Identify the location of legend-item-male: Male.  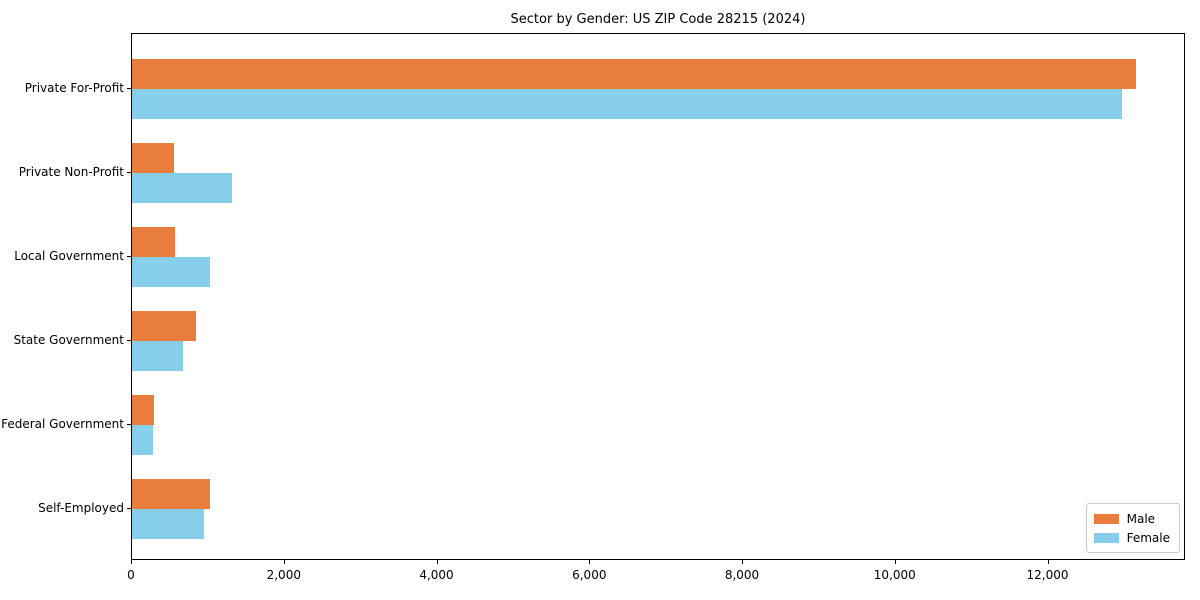
(1131, 518).